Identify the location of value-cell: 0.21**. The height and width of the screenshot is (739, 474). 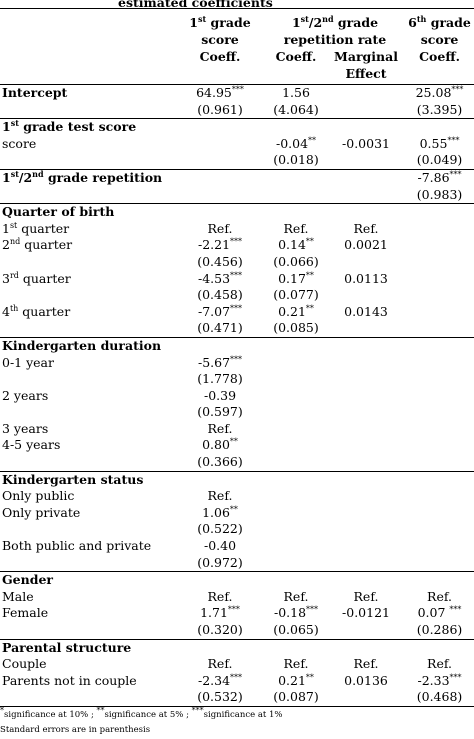
(296, 312).